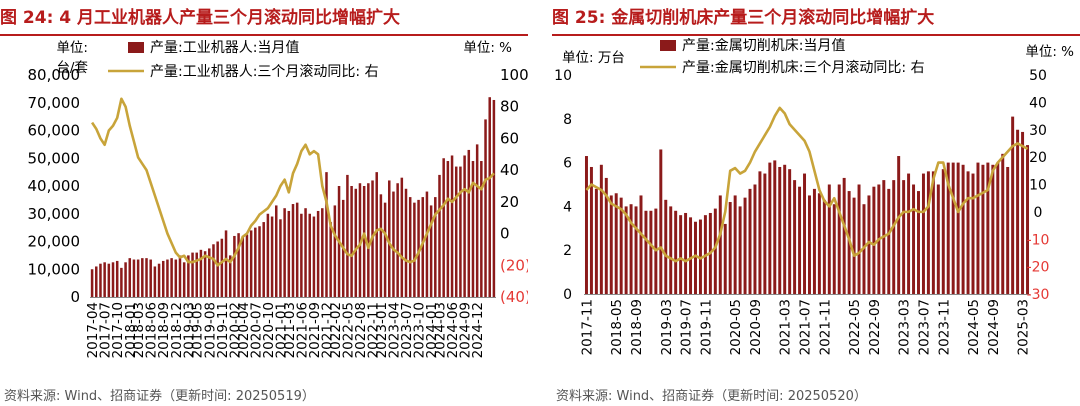  I want to click on x-tick-label: 2020-02, so click(235, 330).